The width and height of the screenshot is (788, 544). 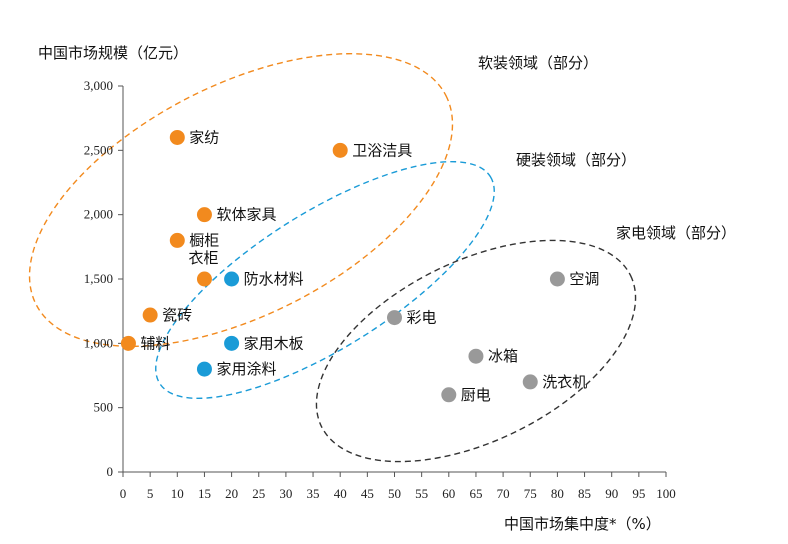 What do you see at coordinates (538, 63) in the screenshot?
I see `group-title-soft: 软装领域（部分）` at bounding box center [538, 63].